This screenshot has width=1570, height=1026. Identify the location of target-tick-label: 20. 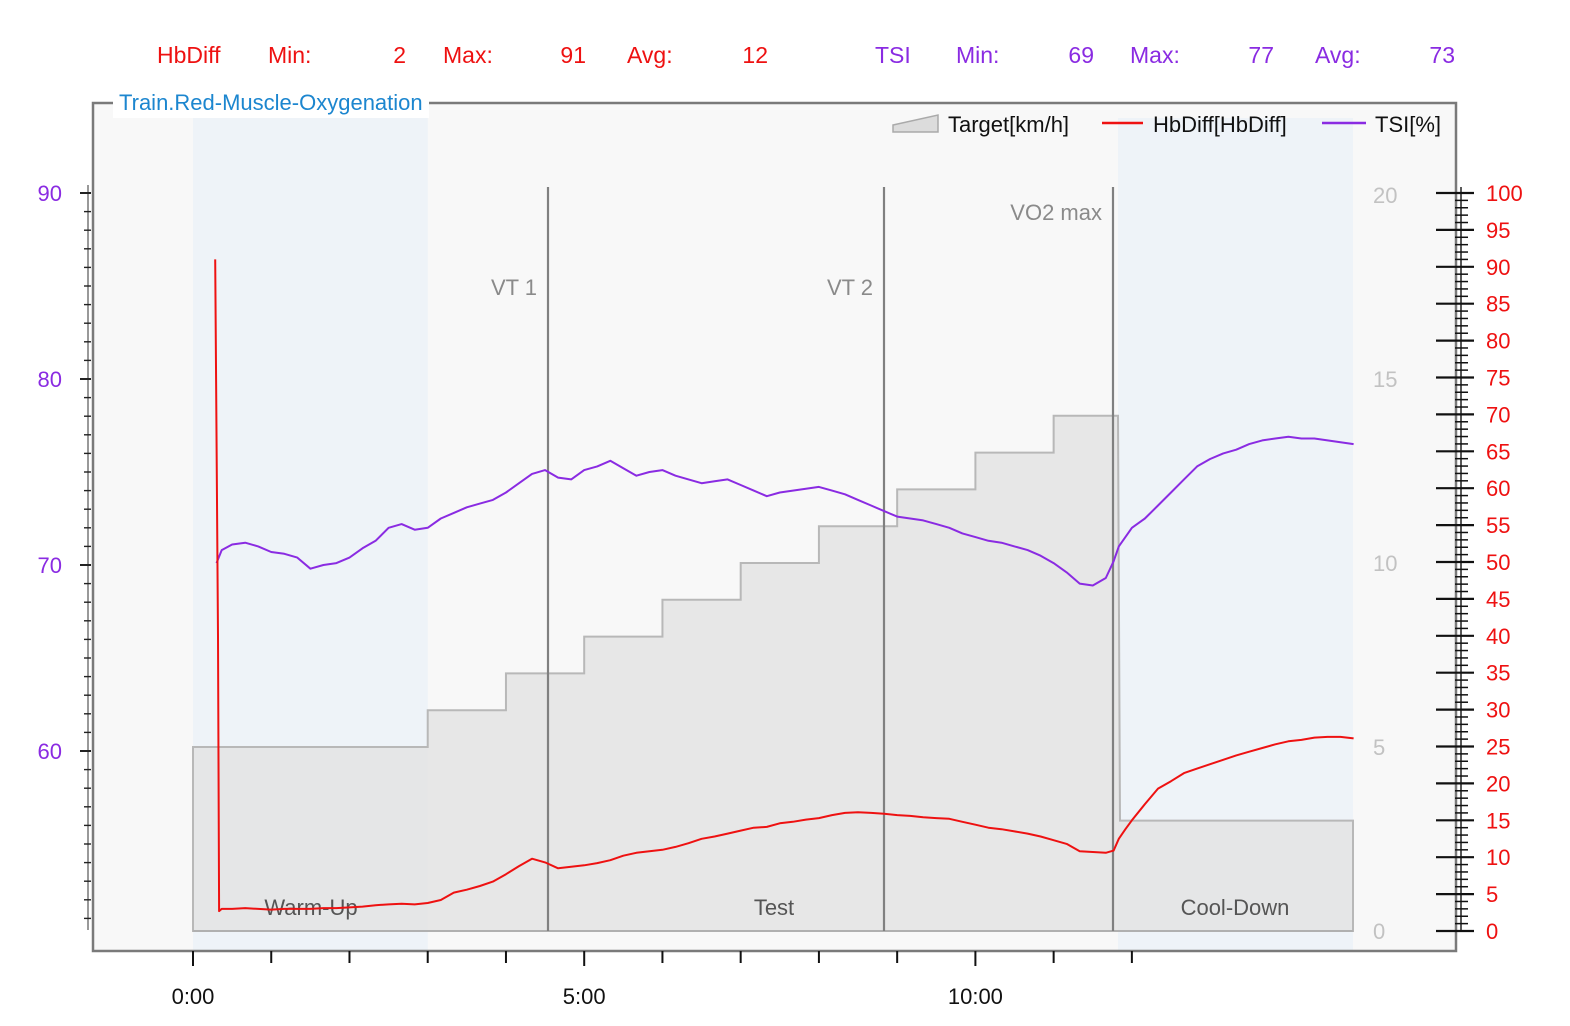
(1385, 195).